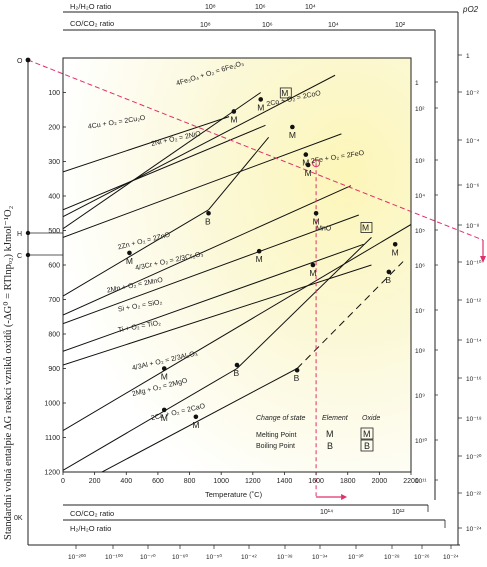 The width and height of the screenshot is (487, 567). What do you see at coordinates (54, 93) in the screenshot?
I see `y-tick-label: 100` at bounding box center [54, 93].